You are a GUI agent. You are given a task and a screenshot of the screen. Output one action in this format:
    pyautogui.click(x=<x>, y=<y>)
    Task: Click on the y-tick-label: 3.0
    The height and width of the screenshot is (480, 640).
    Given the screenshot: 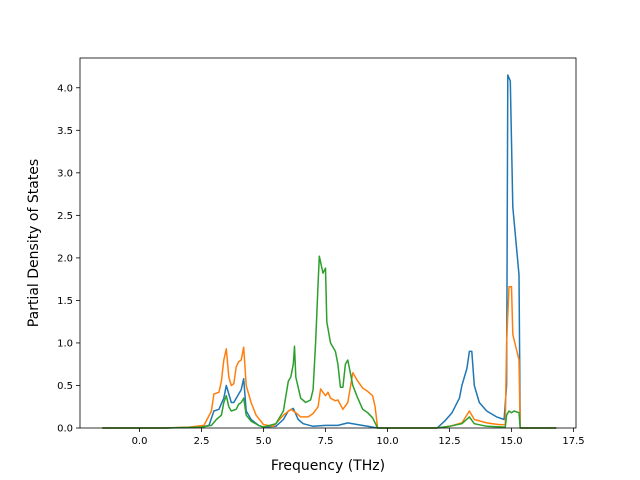 What is the action you would take?
    pyautogui.click(x=65, y=173)
    